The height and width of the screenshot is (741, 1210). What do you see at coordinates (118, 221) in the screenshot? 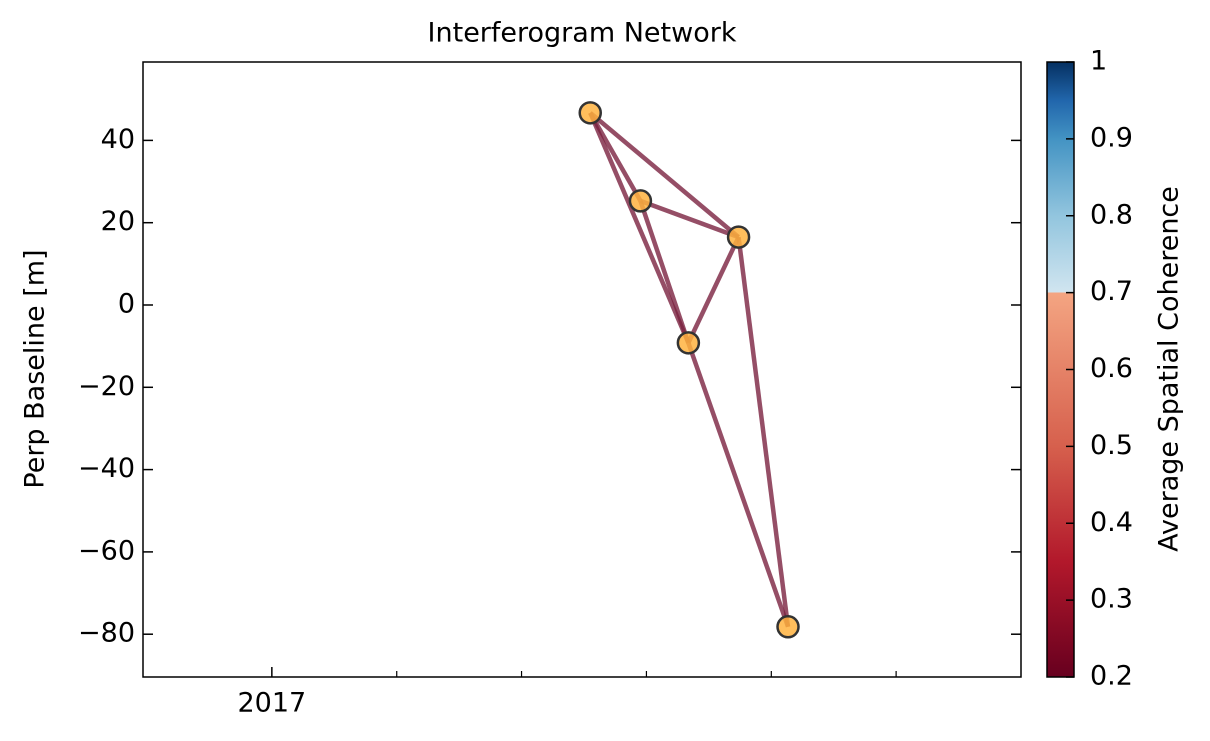
I see `y-tick-label: 20` at bounding box center [118, 221].